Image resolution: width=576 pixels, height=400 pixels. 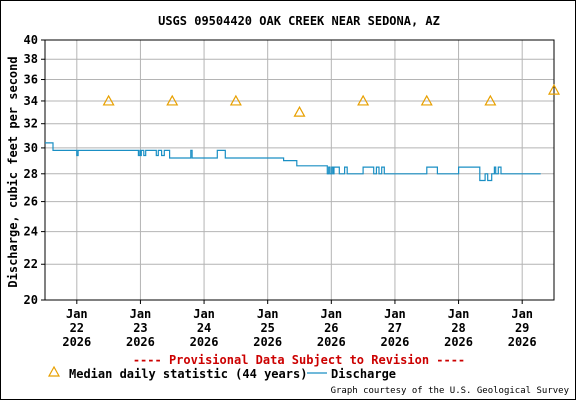 What do you see at coordinates (299, 21) in the screenshot?
I see `chart-title: USGS 09504420 OAK CREEK NEAR SEDONA, AZ` at bounding box center [299, 21].